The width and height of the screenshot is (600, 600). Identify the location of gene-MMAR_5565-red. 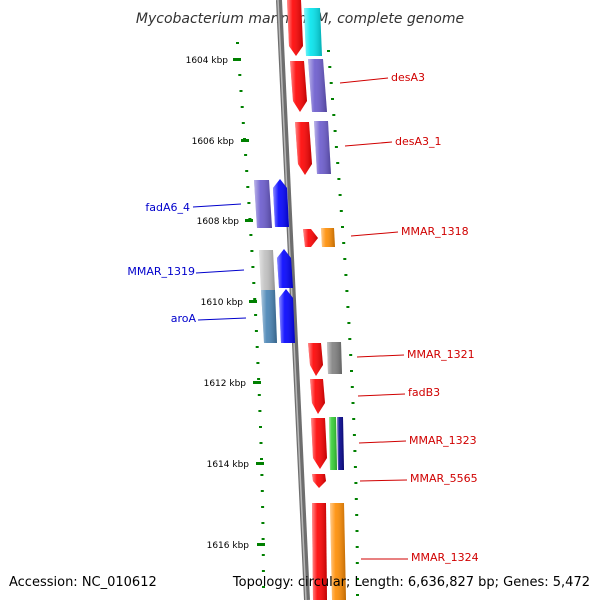
(319, 481).